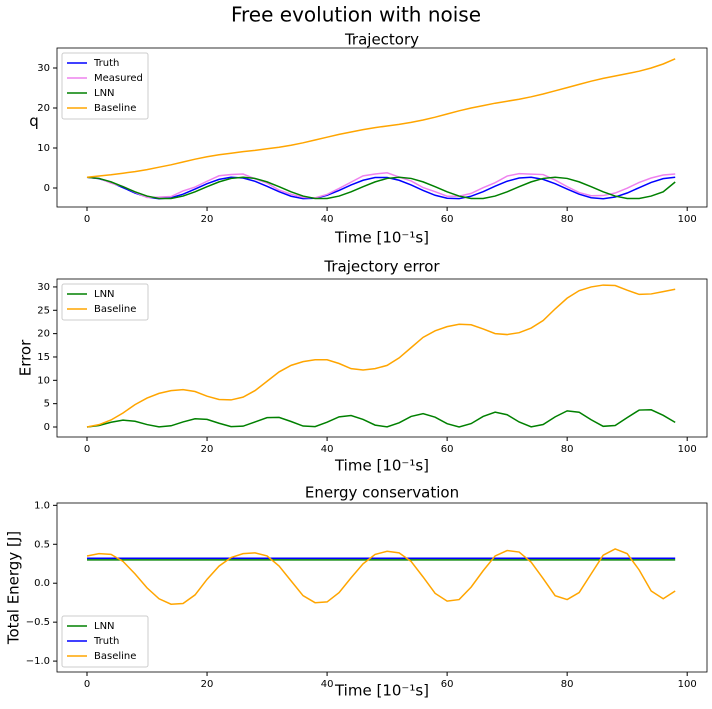 The image size is (712, 709). Describe the element at coordinates (382, 493) in the screenshot. I see `panel-title: Energy conservation` at that location.